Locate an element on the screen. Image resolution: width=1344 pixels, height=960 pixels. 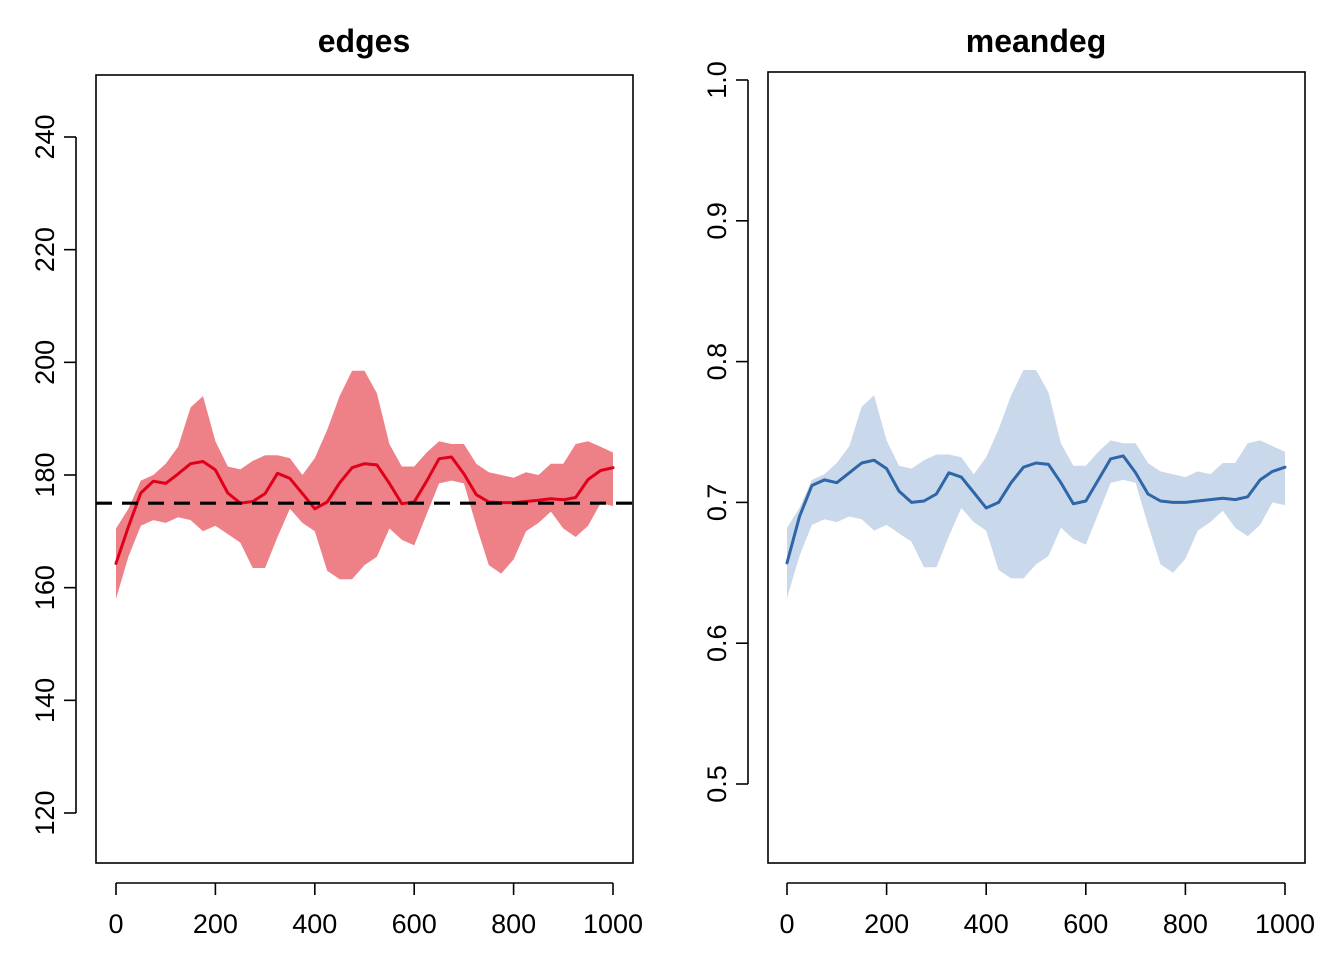
edges-mean-line is located at coordinates (364, 510).